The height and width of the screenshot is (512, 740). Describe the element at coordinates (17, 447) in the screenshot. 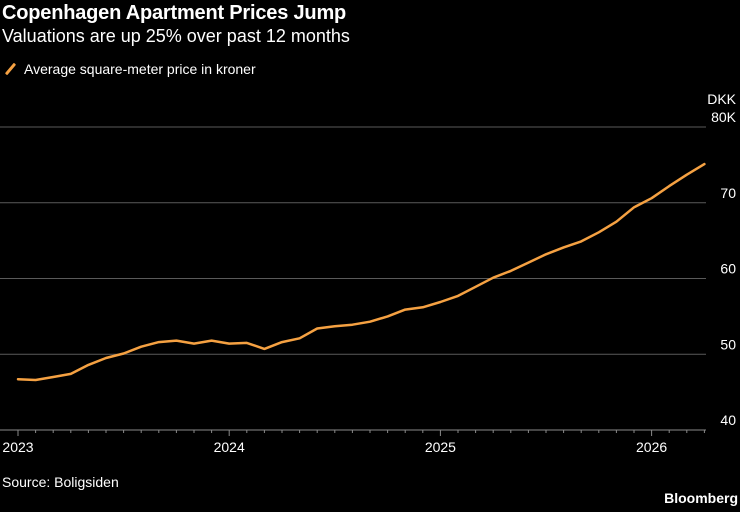

I see `x-tick-label-2023: 2023` at that location.